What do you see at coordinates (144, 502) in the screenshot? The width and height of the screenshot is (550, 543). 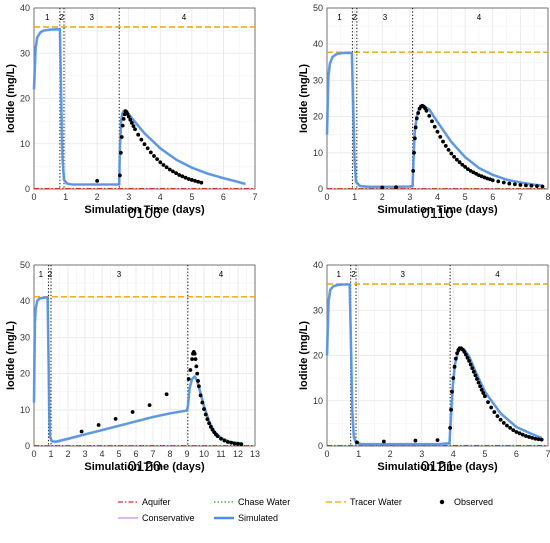 I see `legend-item-aquifer: Aquifer` at bounding box center [144, 502].